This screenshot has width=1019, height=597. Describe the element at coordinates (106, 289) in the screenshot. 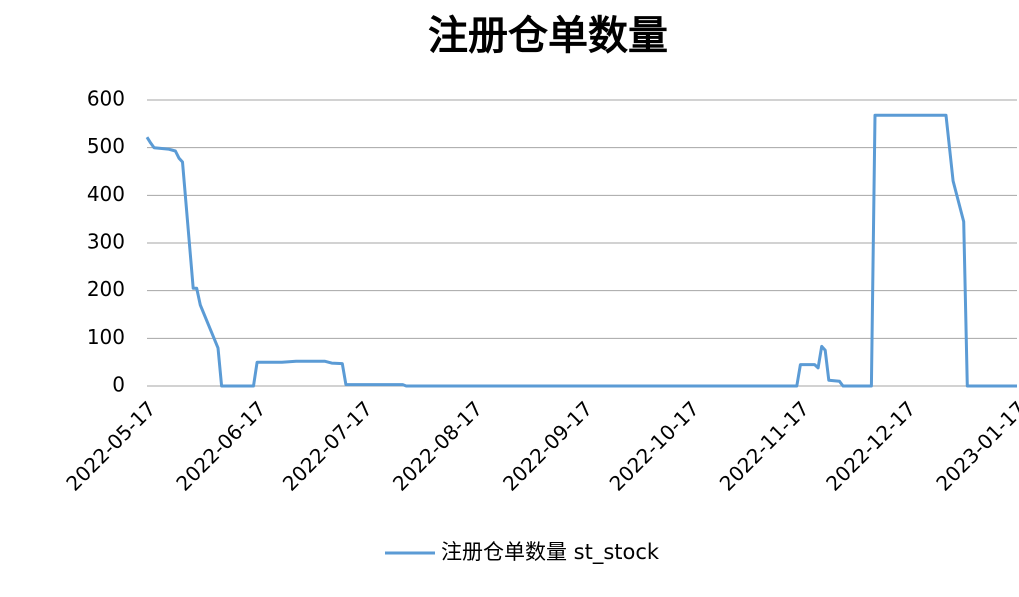

I see `y-tick-label: 200` at that location.